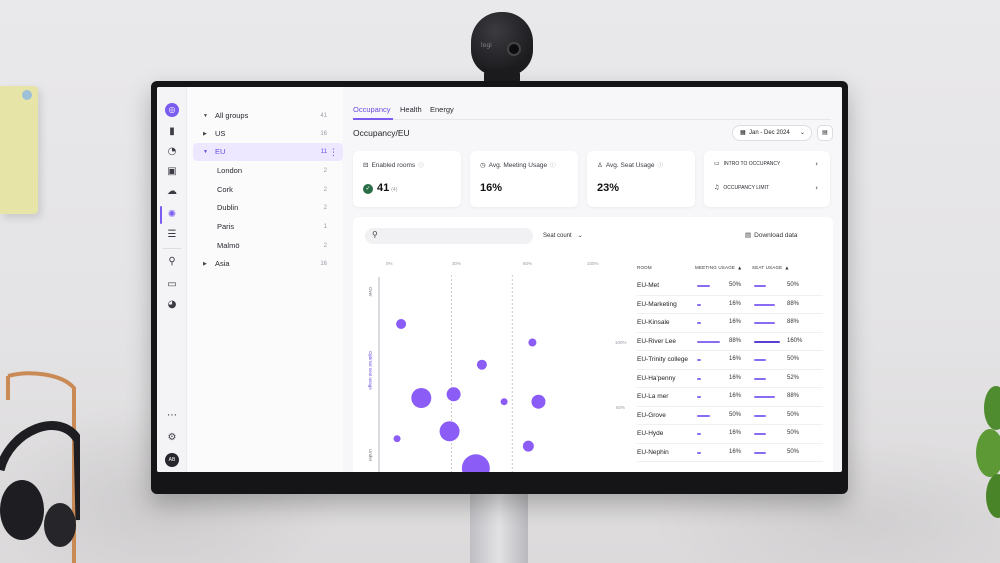 This screenshot has width=1000, height=563. What do you see at coordinates (641, 179) in the screenshot?
I see `seat-usage-card: ♙ Avg. Seat Usage ⓘ 23%` at bounding box center [641, 179].